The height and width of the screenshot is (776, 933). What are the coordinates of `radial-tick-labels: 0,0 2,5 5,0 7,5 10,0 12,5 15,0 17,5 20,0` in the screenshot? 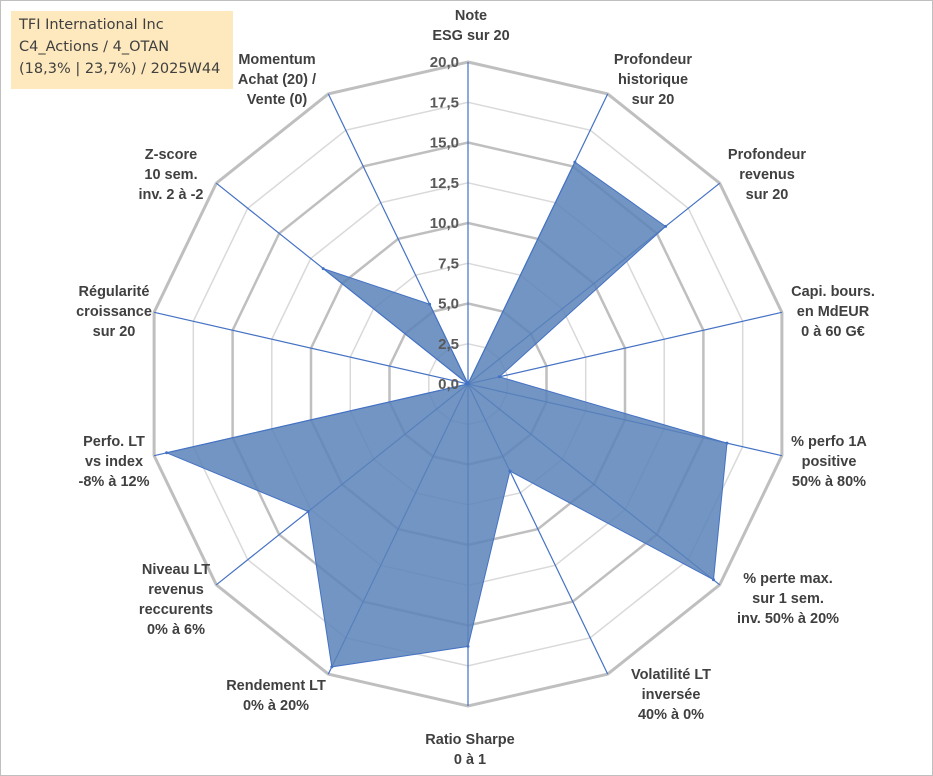 It's located at (444, 223).